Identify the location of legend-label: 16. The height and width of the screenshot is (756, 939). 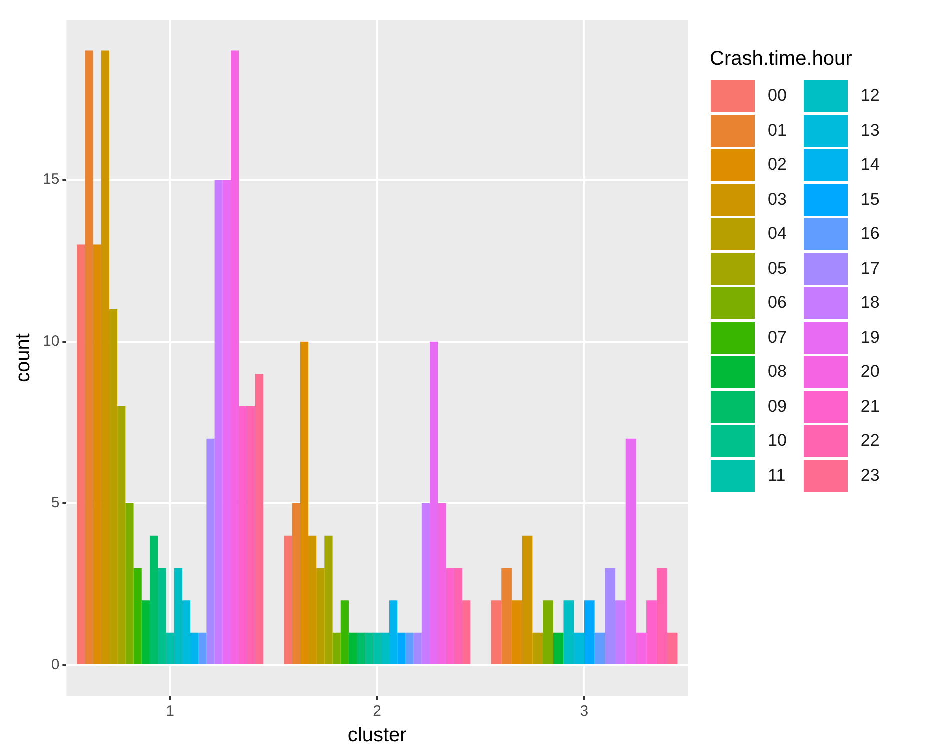
(870, 234).